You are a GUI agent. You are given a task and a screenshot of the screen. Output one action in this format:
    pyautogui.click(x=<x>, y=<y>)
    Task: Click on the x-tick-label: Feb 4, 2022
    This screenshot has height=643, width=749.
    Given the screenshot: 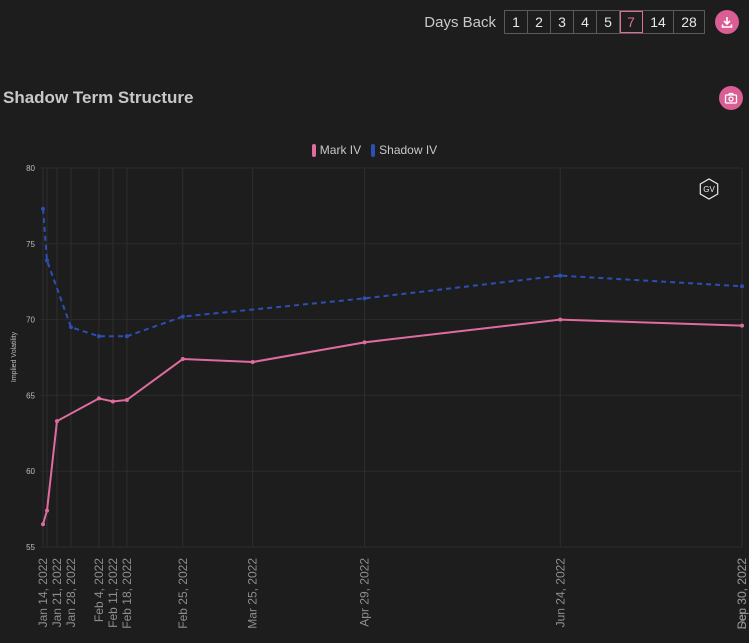 What is the action you would take?
    pyautogui.click(x=99, y=590)
    